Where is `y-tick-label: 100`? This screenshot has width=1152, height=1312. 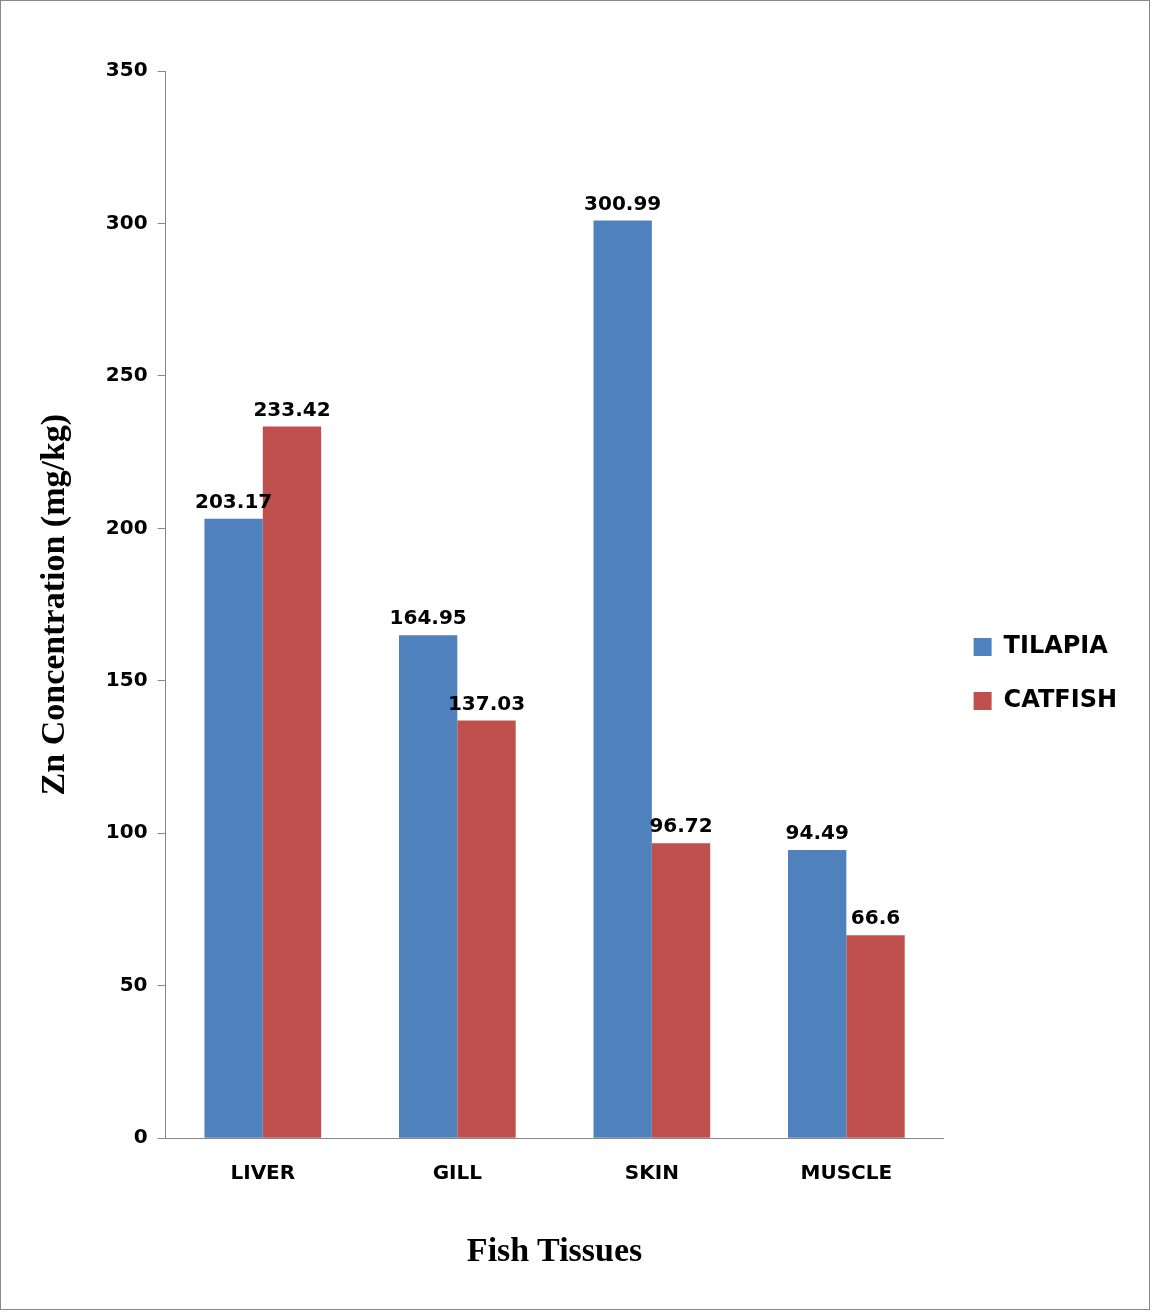
y-tick-label: 100 is located at coordinates (126, 831).